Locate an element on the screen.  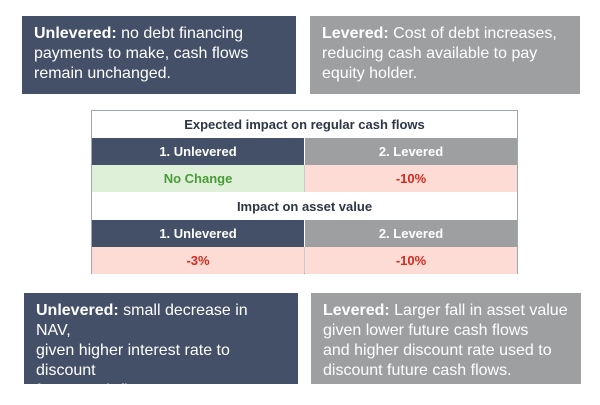
levered-cash-flow-line-2: reducing cash available to pay is located at coordinates (430, 53).